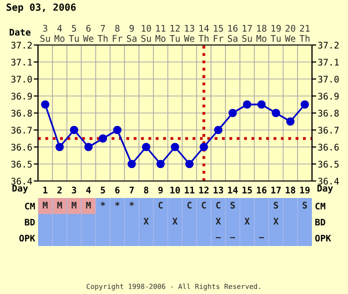  What do you see at coordinates (117, 33) in the screenshot?
I see `x-tick-label: 8 Fr` at bounding box center [117, 33].